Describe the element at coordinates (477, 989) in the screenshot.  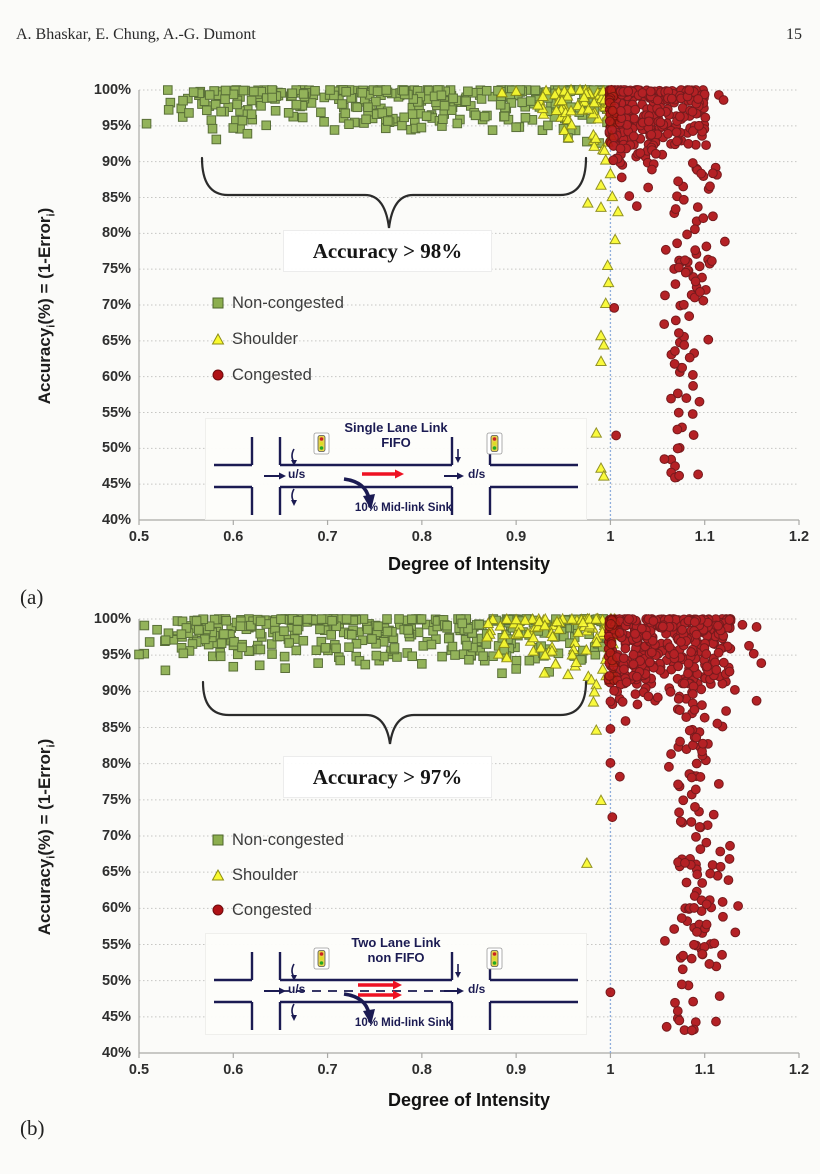
I see `inset-ds-label-b: d/s` at that location.